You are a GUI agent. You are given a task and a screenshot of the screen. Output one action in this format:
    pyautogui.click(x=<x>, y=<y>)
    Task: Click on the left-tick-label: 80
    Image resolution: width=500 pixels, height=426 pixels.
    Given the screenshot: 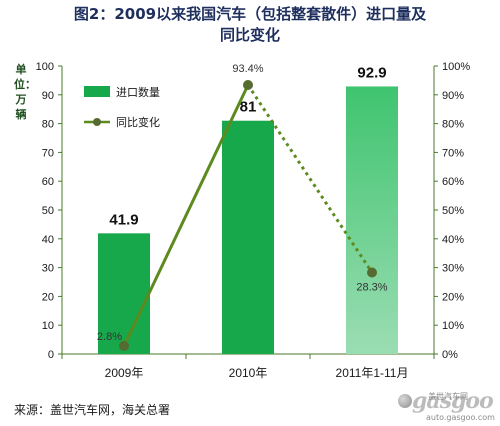 What is the action you would take?
    pyautogui.click(x=48, y=125)
    